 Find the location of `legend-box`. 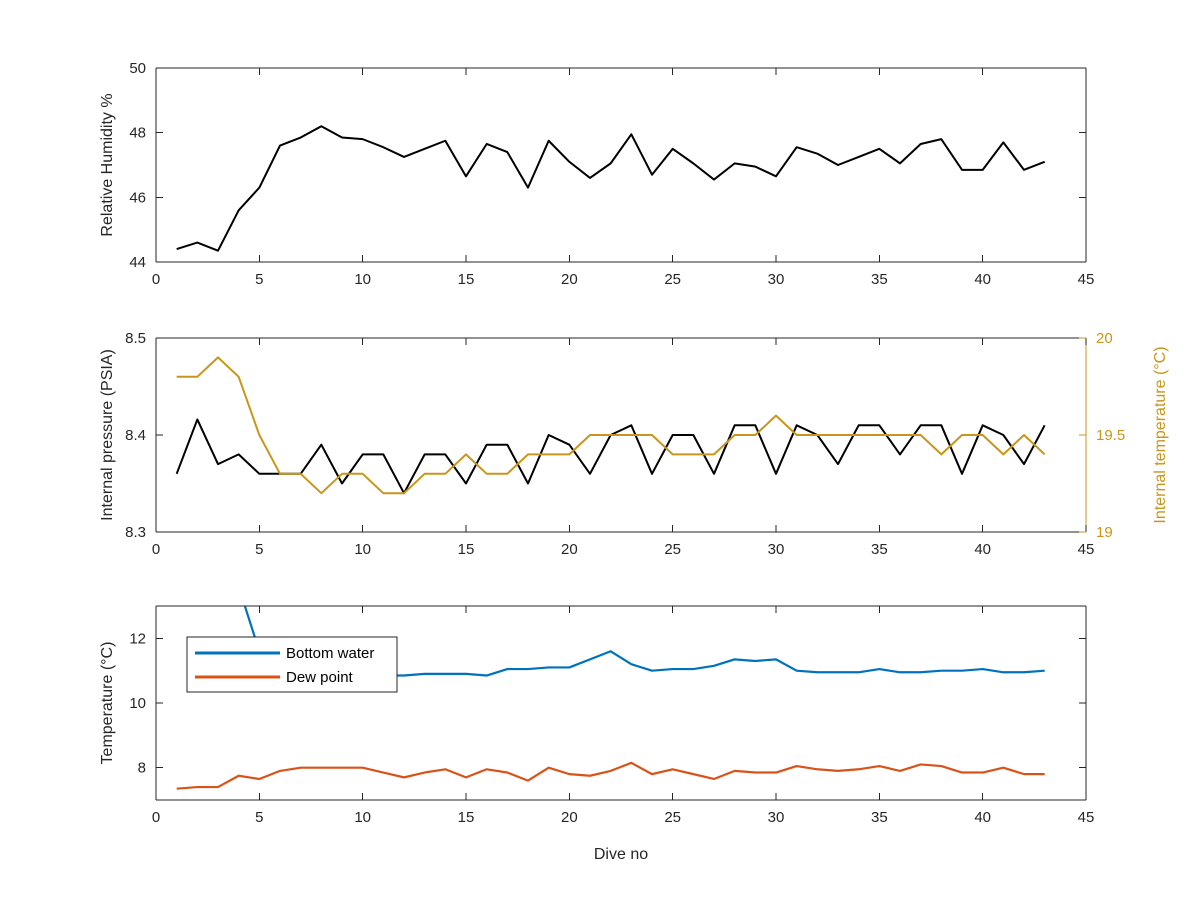

legend-box is located at coordinates (292, 664).